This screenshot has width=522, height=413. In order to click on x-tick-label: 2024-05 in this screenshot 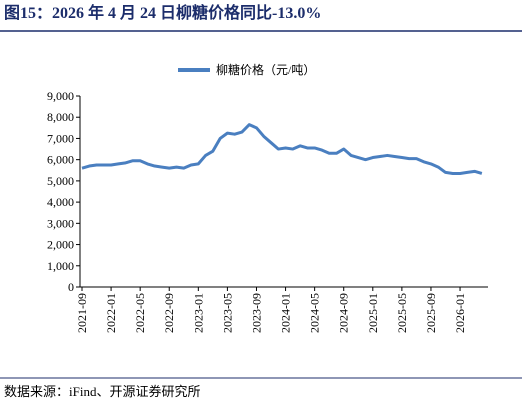, I will do `click(315, 313)`.